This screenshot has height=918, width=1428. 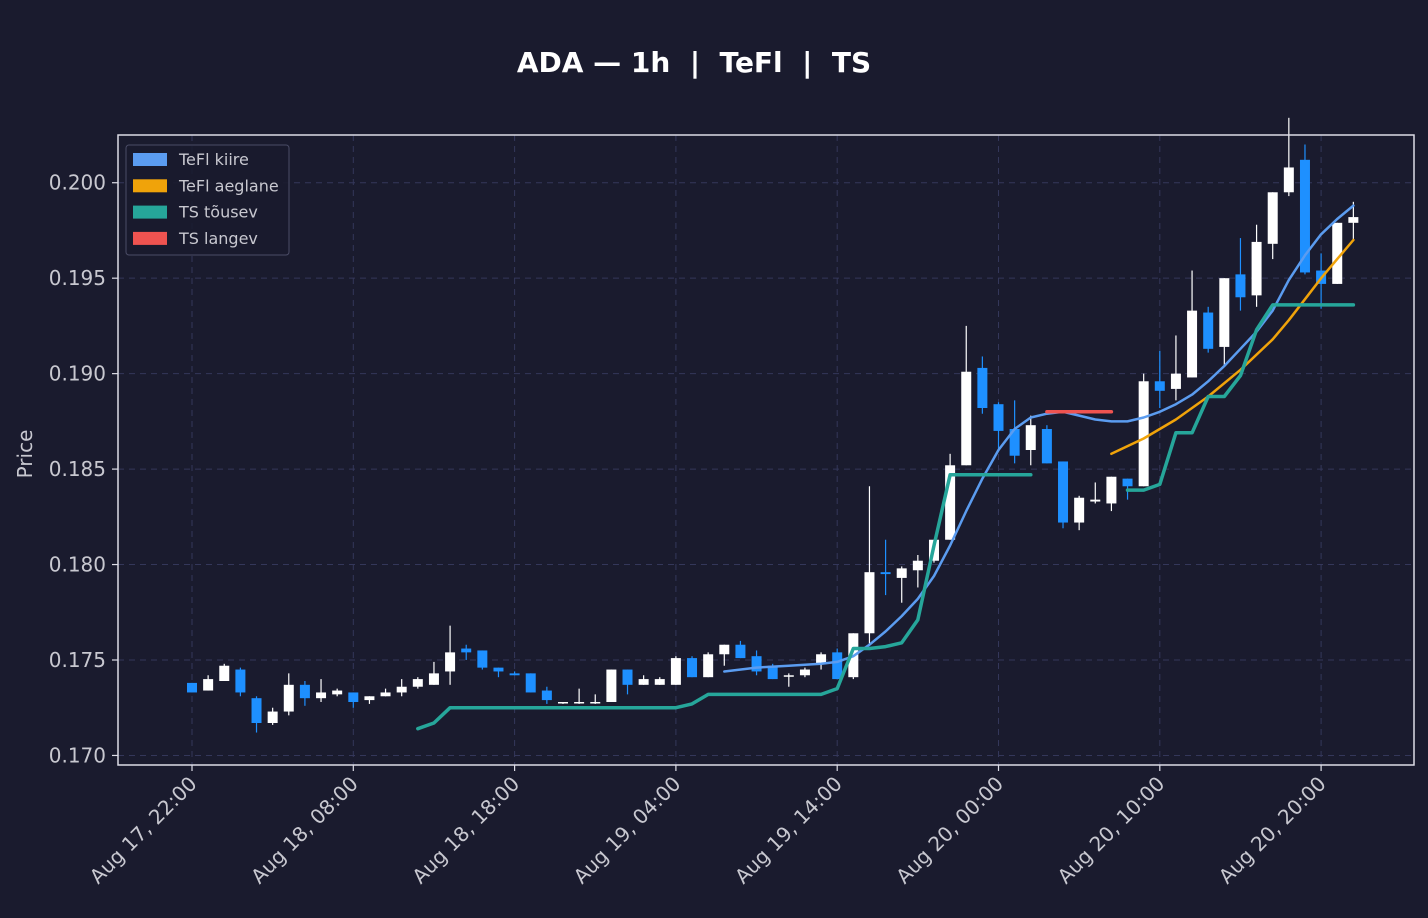 I want to click on y-tick-label: 0.180, so click(x=77, y=565).